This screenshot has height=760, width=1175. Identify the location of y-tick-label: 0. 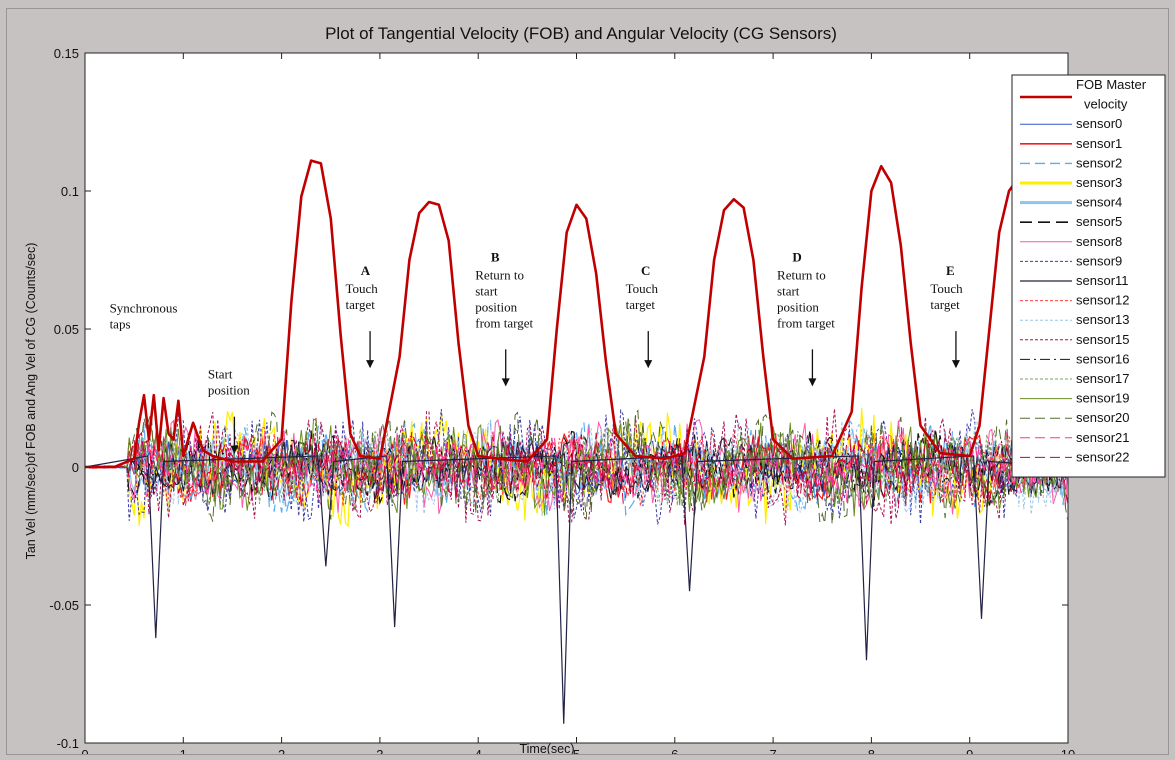
(75, 467).